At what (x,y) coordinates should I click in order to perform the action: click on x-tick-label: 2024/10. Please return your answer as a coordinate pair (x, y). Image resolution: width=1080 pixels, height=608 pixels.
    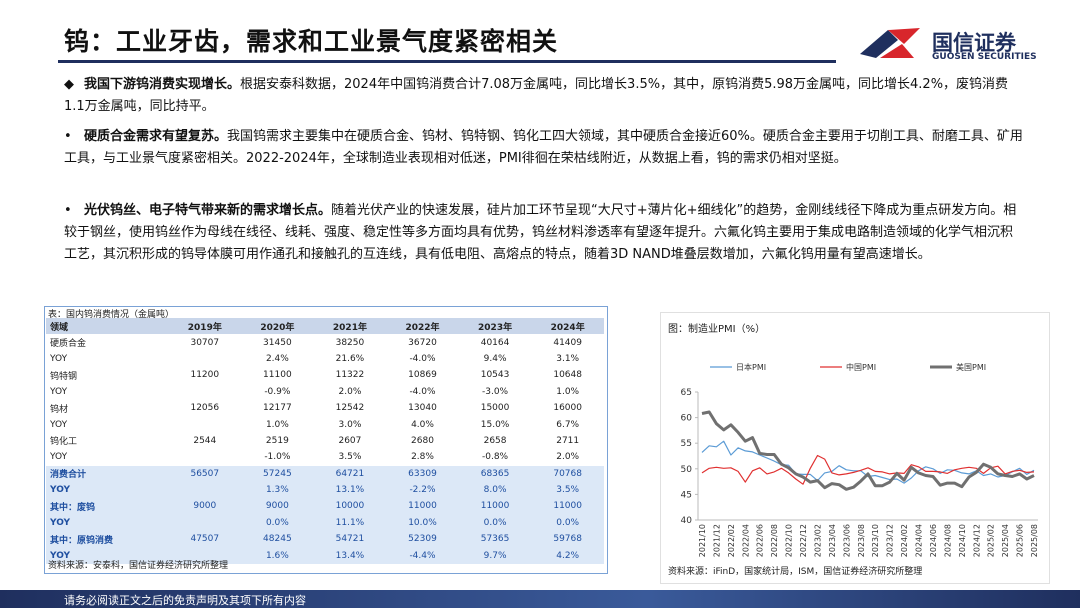
    Looking at the image, I should click on (962, 540).